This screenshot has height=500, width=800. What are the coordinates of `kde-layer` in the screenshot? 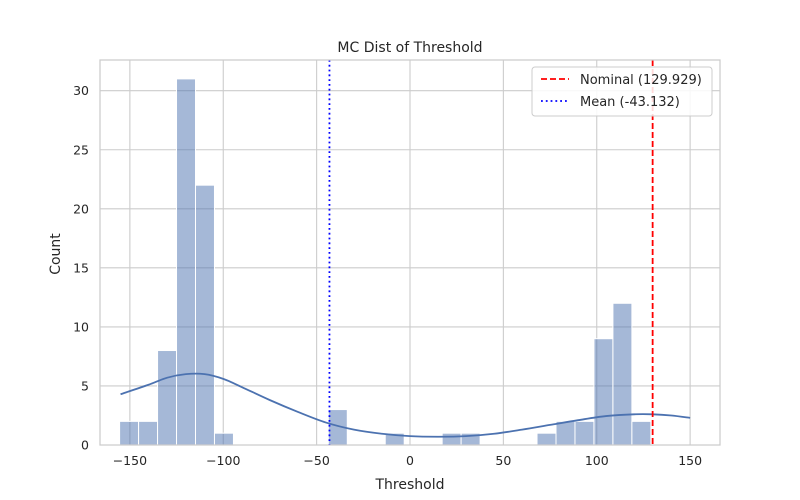 It's located at (405, 405).